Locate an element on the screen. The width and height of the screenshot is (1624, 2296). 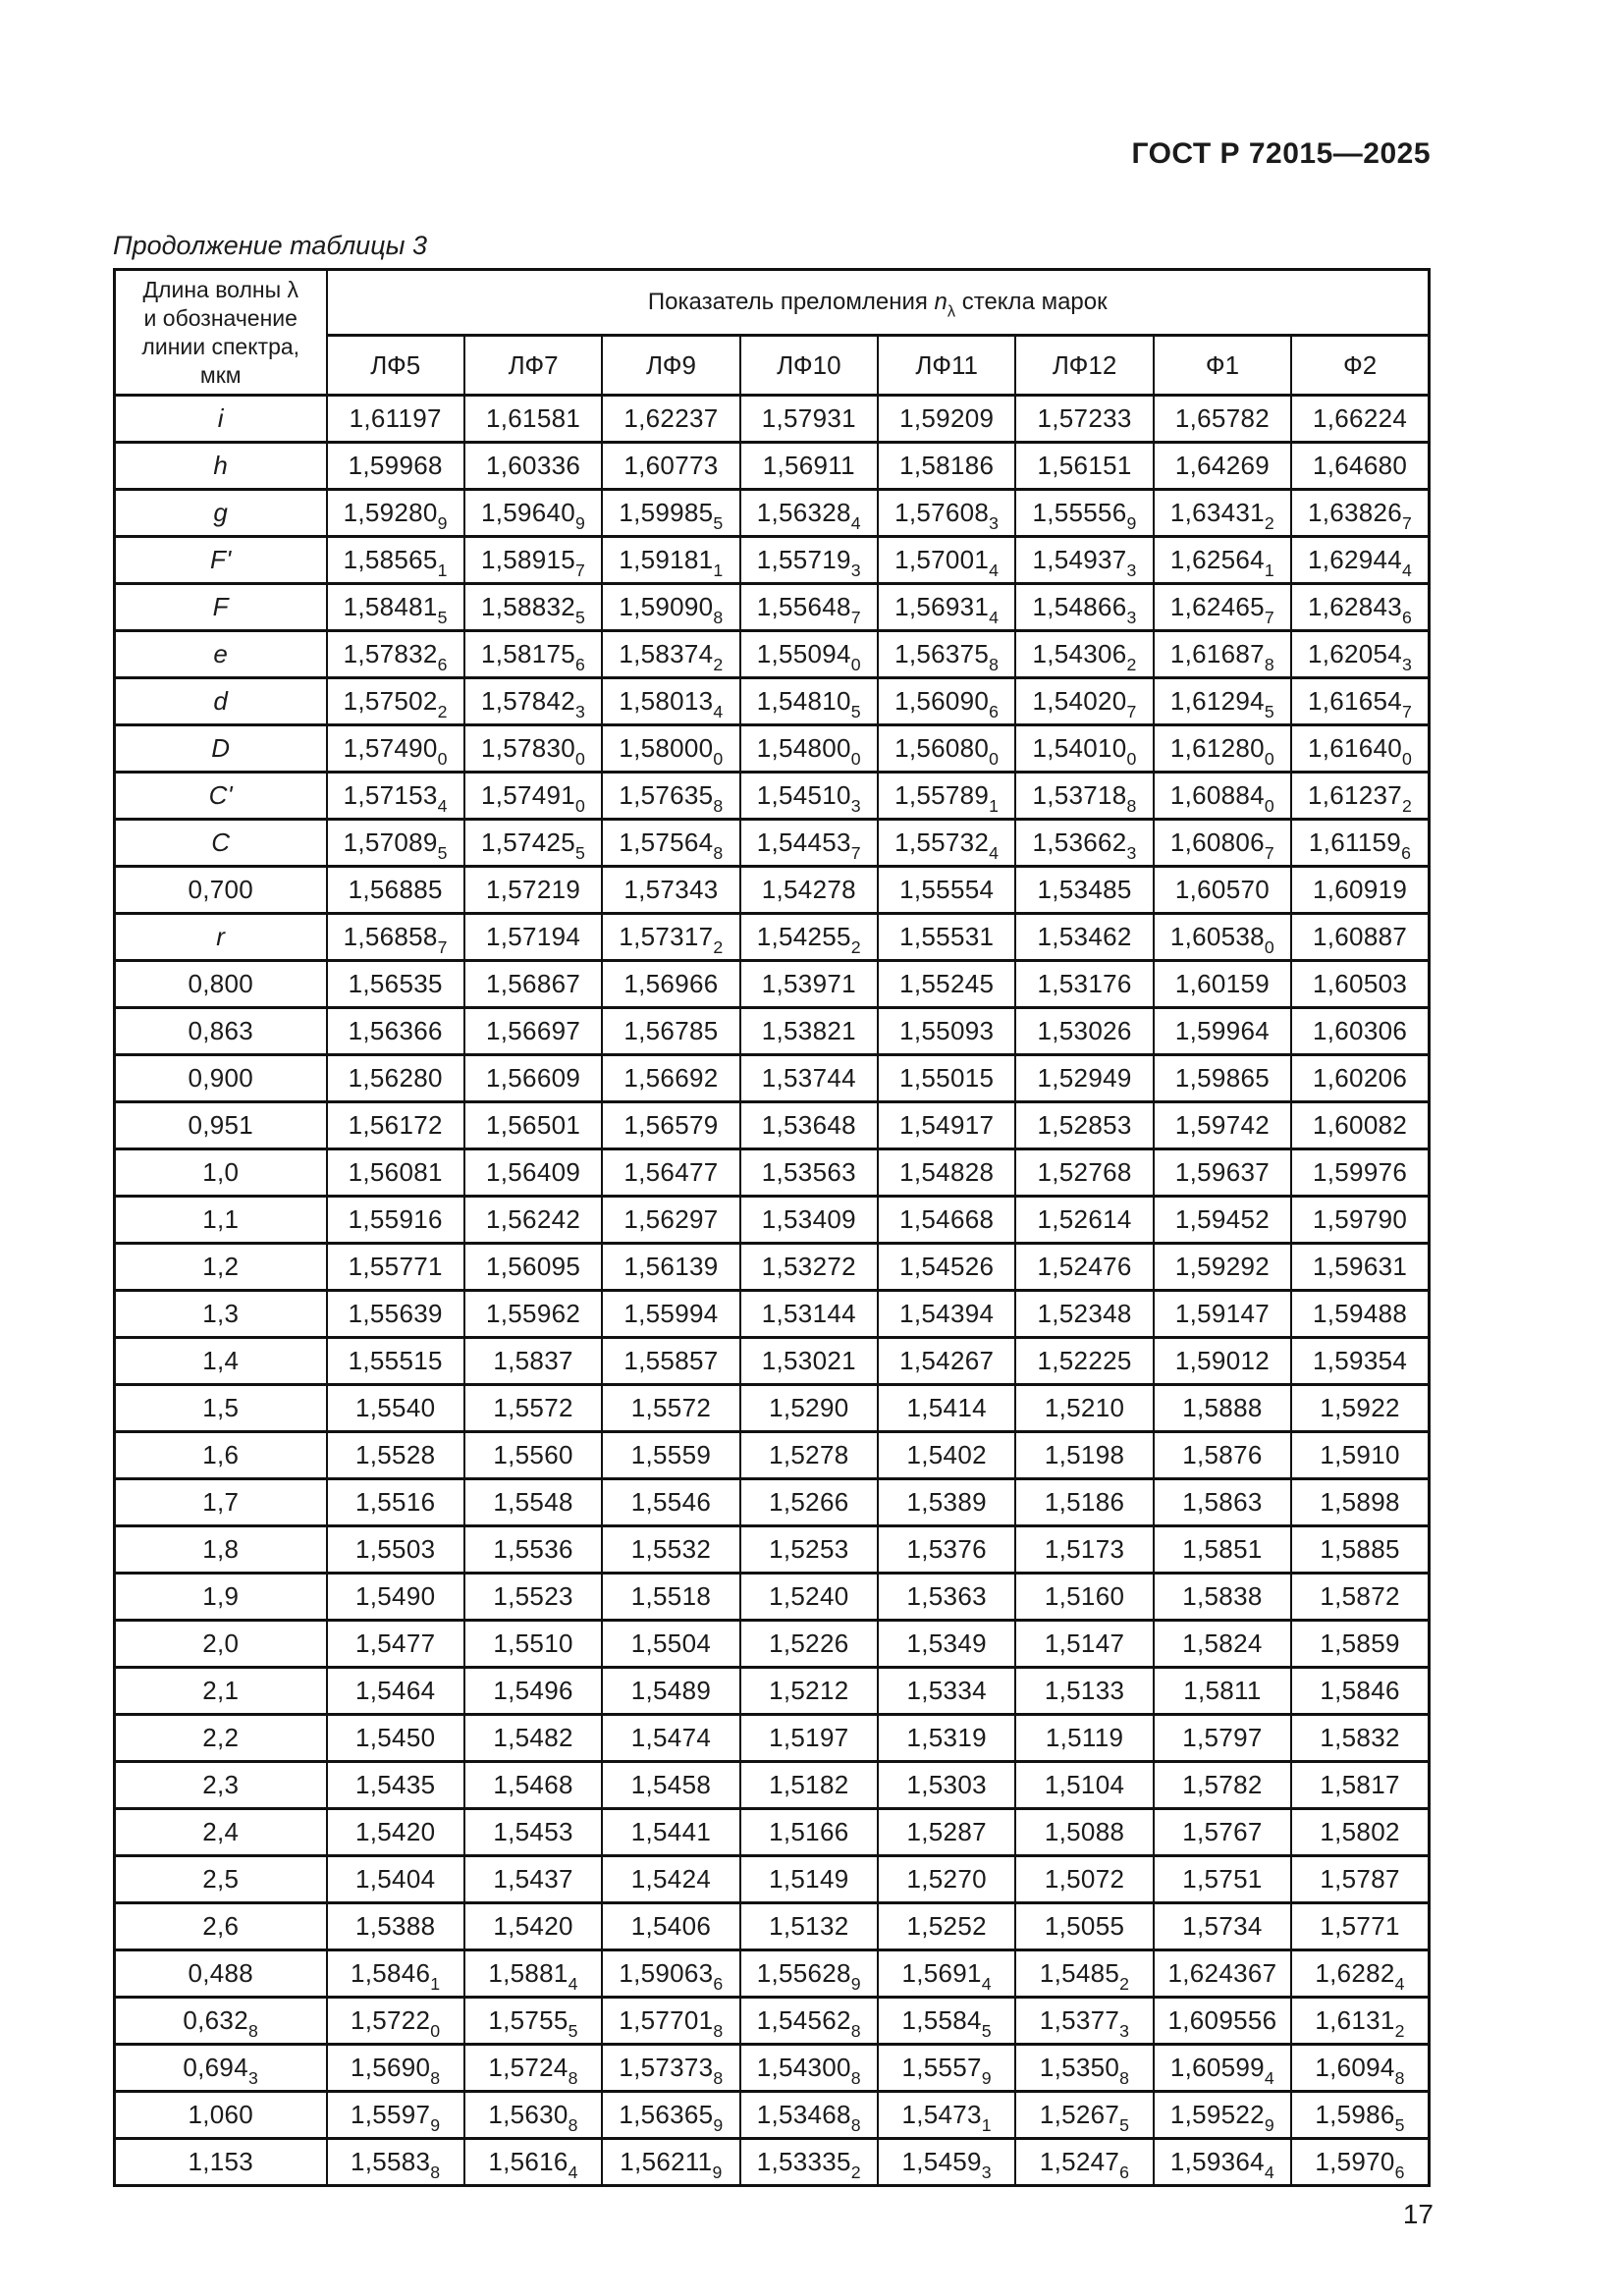
refraction-span-header: Показатель преломления nλ стекла марок is located at coordinates (878, 302).